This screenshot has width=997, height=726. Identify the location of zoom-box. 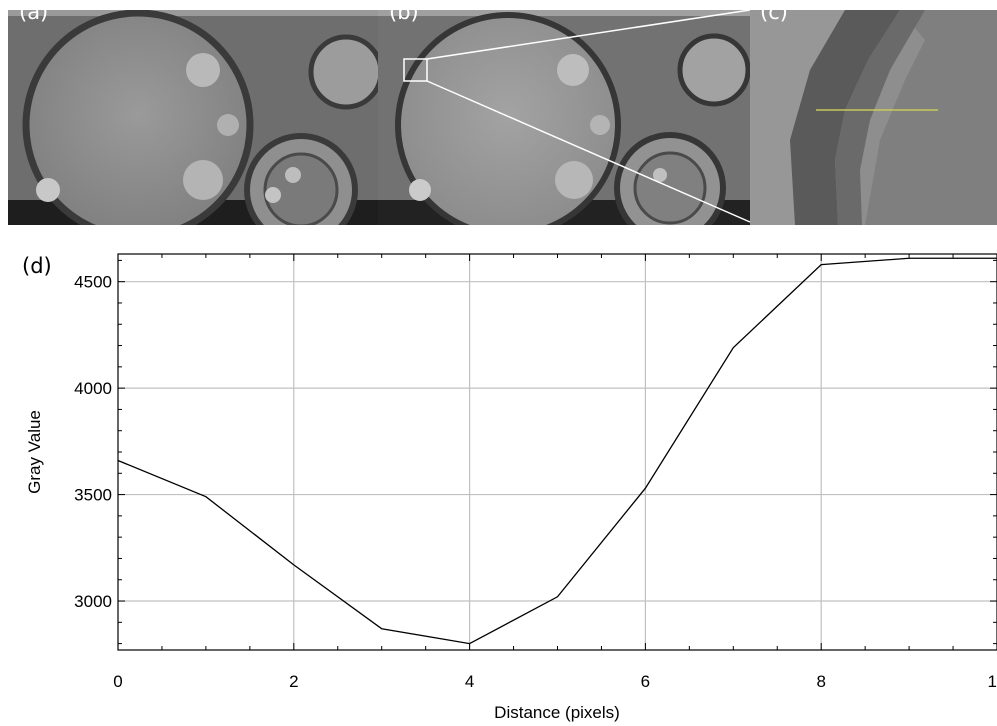
(415, 70).